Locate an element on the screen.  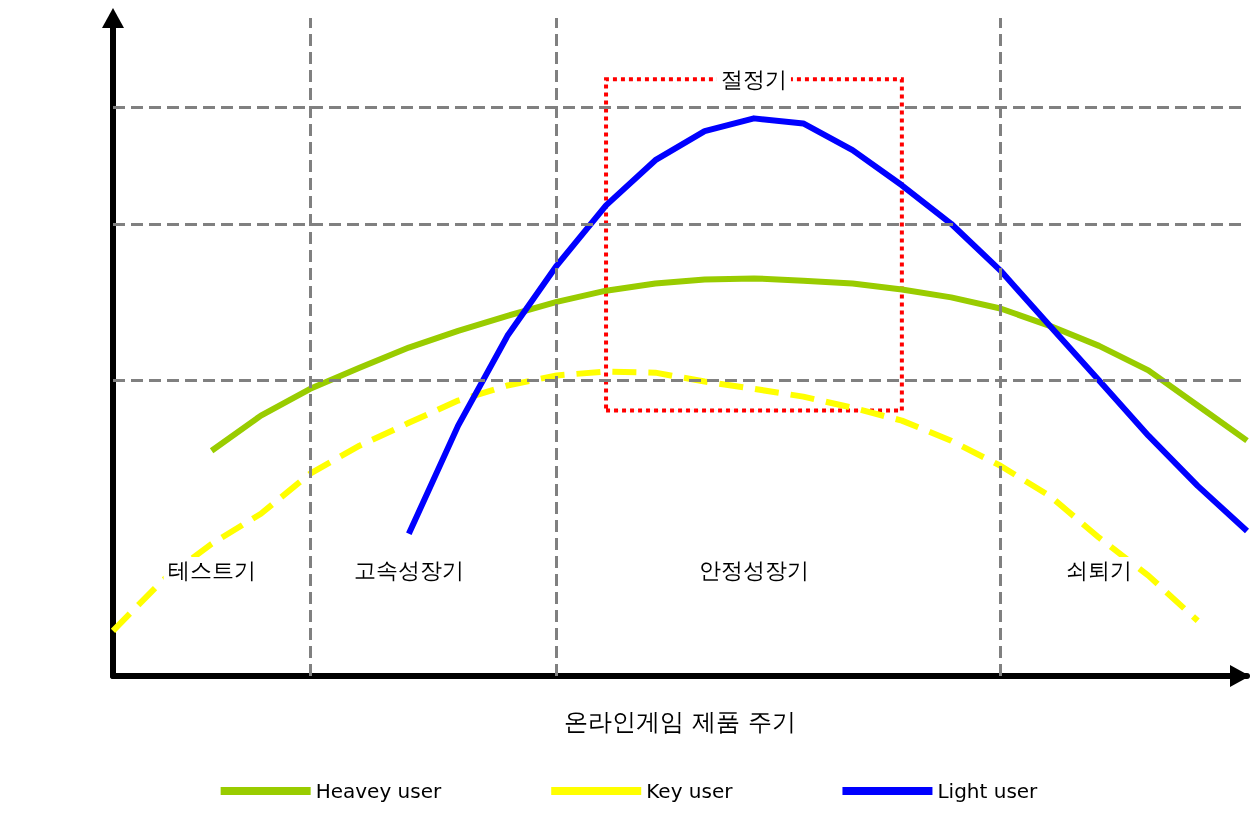
text: 절정기 is located at coordinates (753, 79).